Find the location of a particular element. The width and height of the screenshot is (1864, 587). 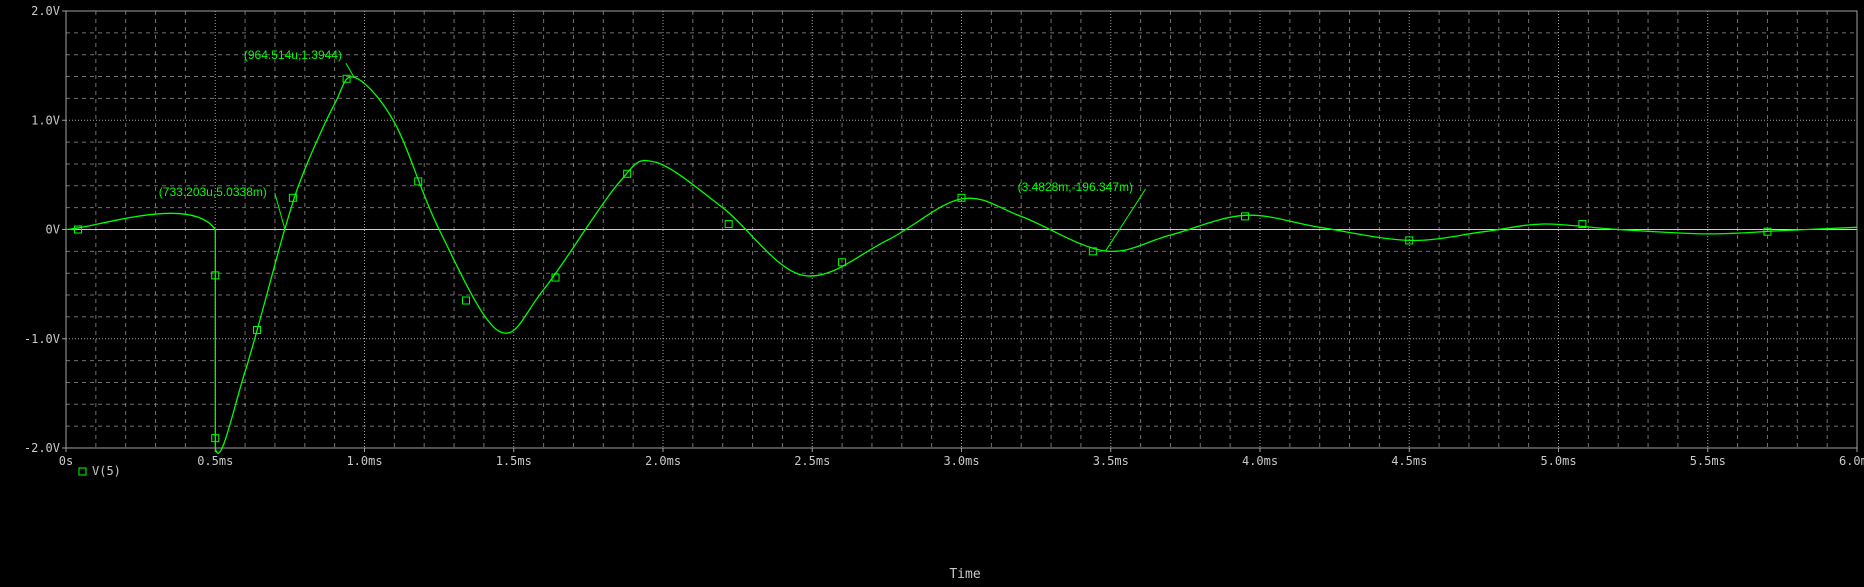

y-tick-label: 0V is located at coordinates (53, 230).